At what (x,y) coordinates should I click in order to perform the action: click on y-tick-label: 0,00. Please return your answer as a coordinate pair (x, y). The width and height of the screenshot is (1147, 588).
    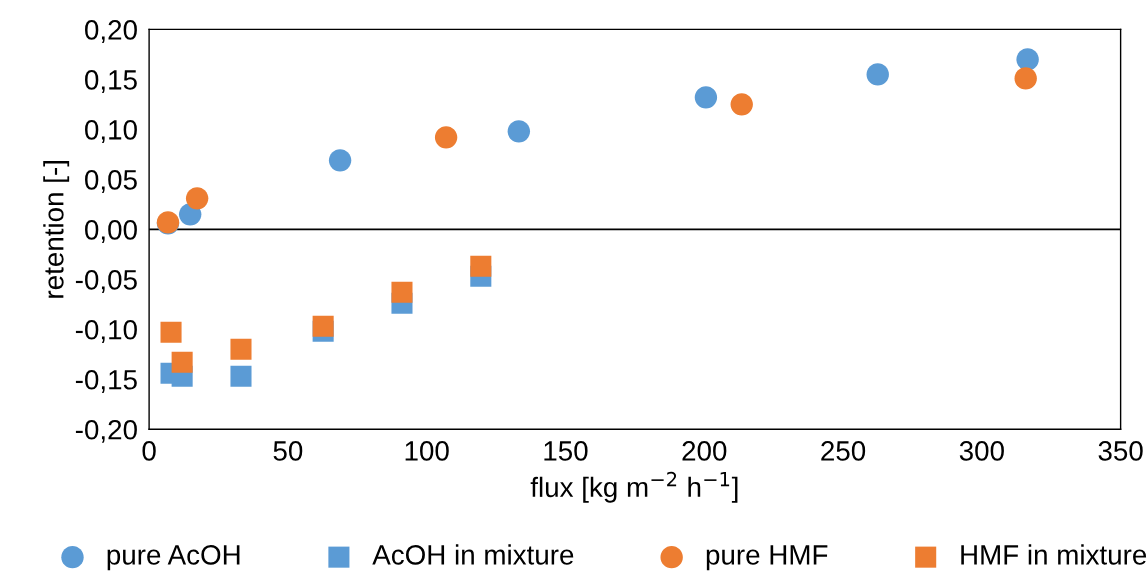
    Looking at the image, I should click on (111, 231).